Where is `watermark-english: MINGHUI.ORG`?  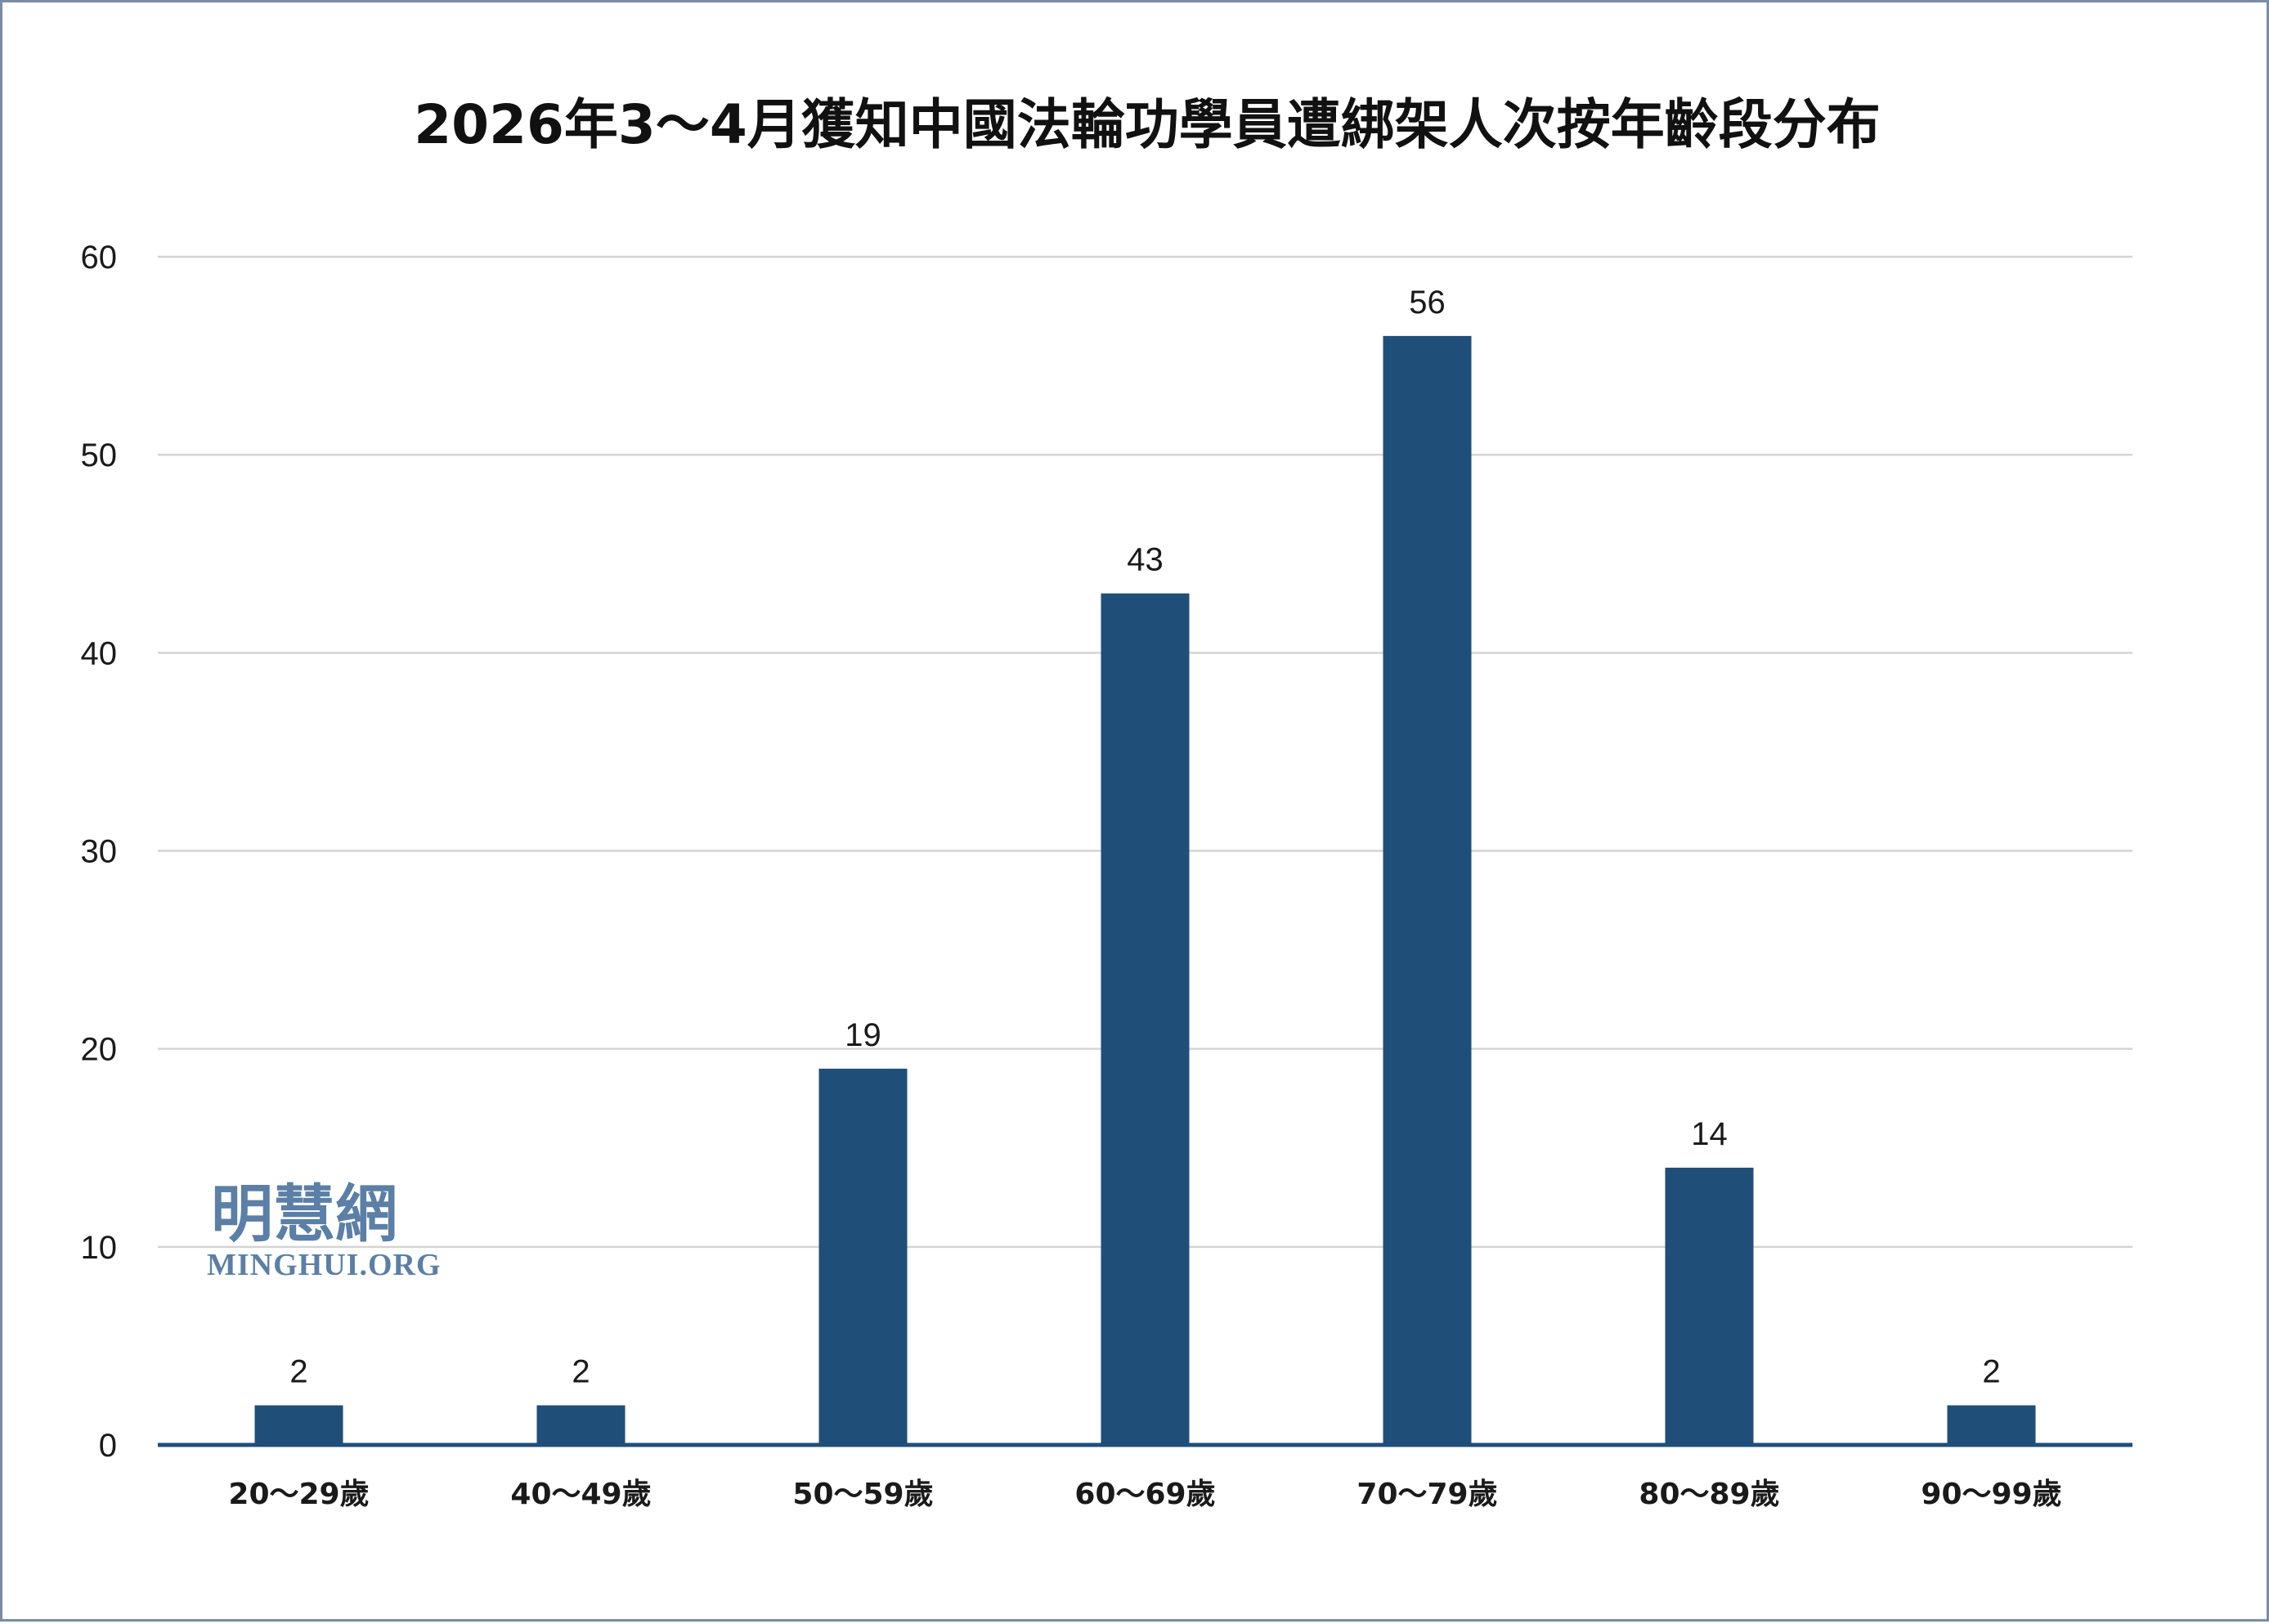
watermark-english: MINGHUI.ORG is located at coordinates (324, 1265).